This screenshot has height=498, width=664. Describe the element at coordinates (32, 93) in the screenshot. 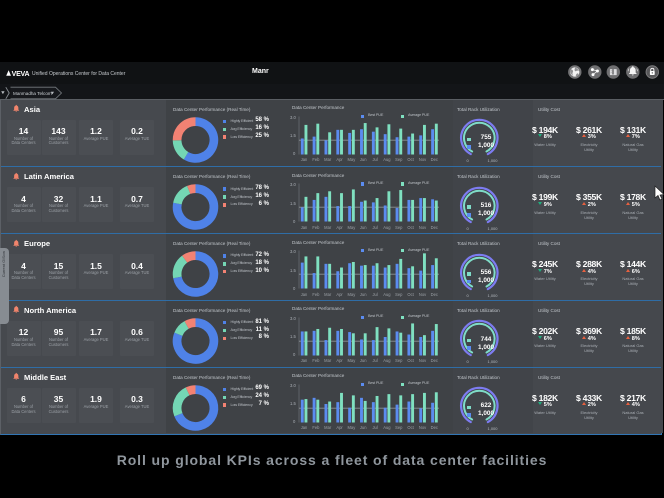

I see `svg-text: Manmadha Telcom` at that location.